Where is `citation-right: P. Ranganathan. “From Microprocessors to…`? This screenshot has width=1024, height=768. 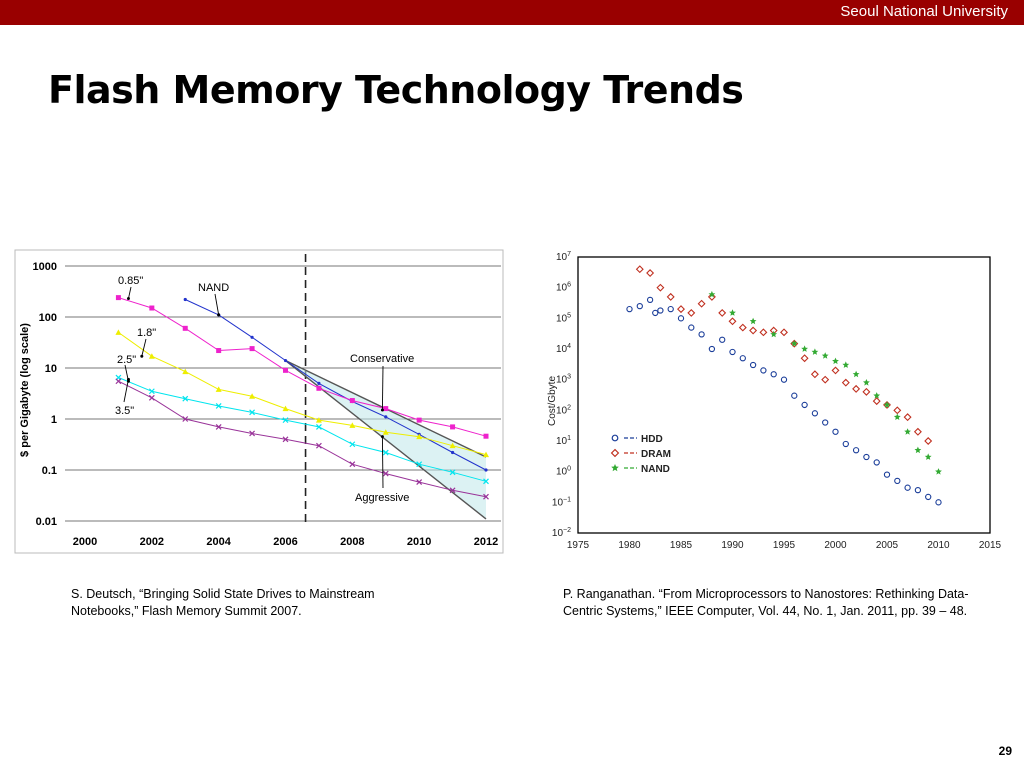
citation-right: P. Ranganathan. “From Microprocessors to… is located at coordinates (766, 602).